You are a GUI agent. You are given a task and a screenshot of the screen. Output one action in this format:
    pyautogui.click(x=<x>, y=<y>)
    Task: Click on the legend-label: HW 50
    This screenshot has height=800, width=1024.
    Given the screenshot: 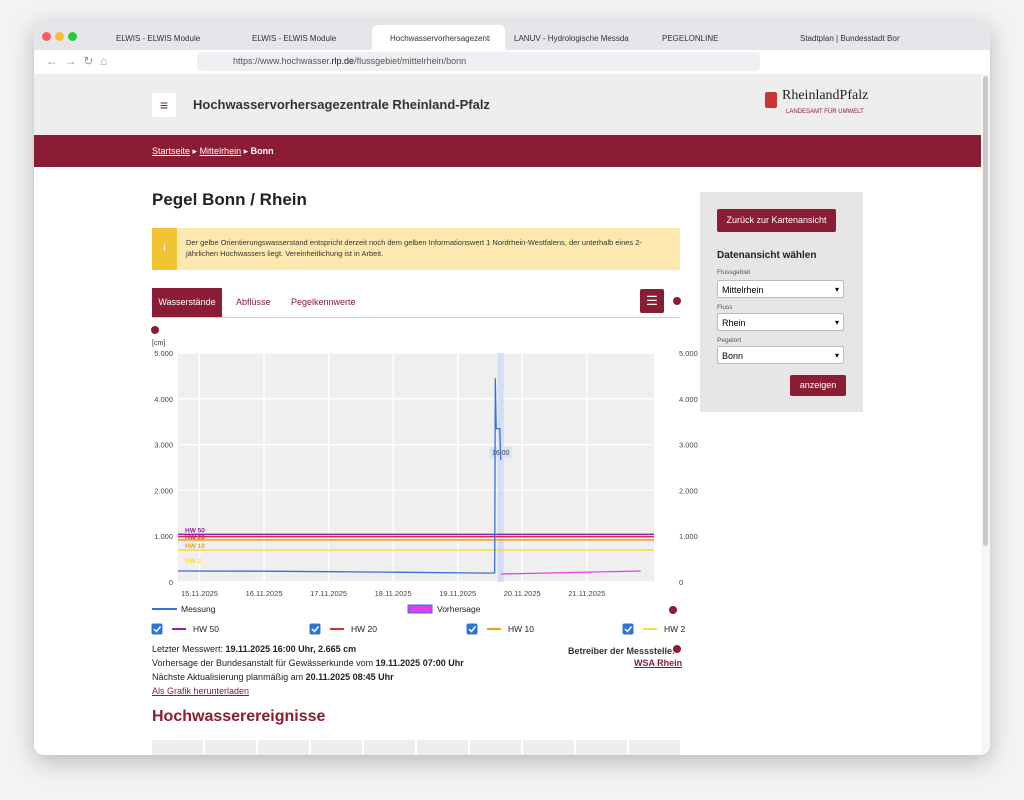 What is the action you would take?
    pyautogui.click(x=206, y=629)
    